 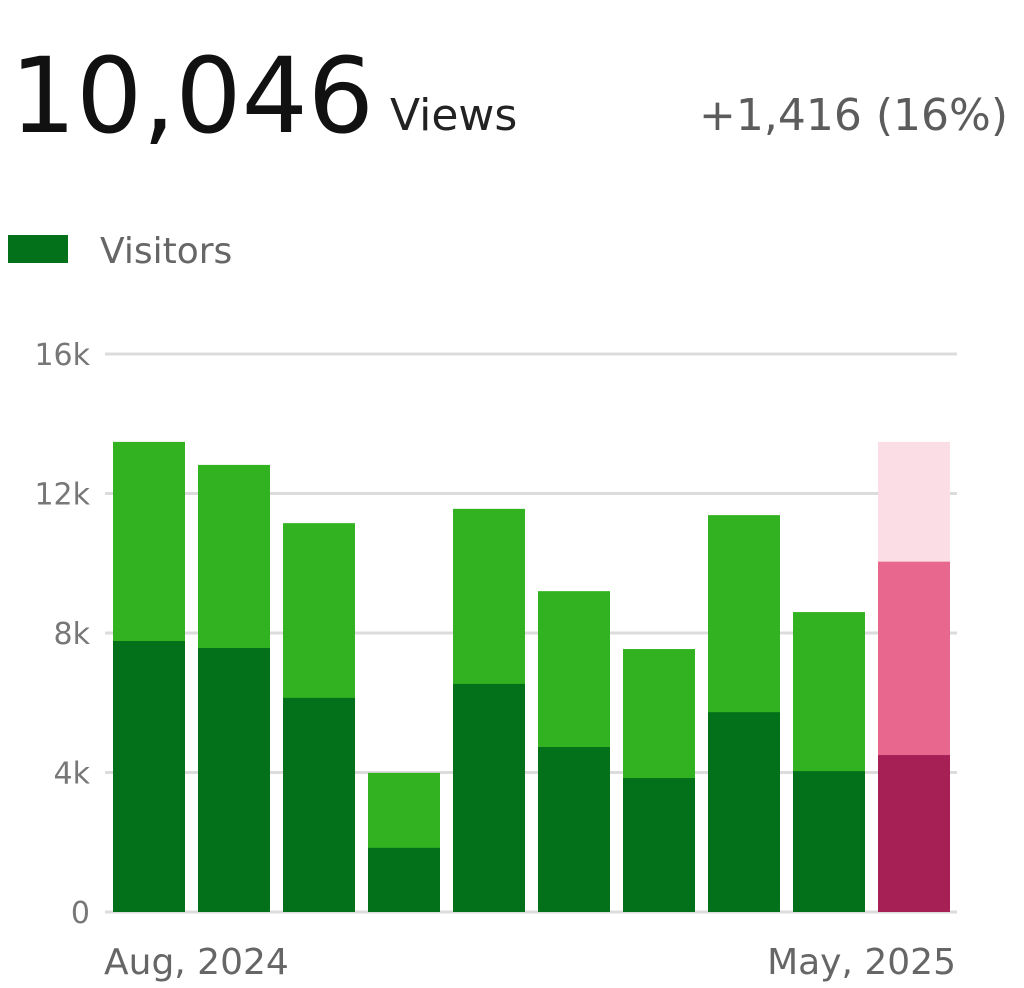 What do you see at coordinates (861, 962) in the screenshot?
I see `x-tick-label: May, 2025` at bounding box center [861, 962].